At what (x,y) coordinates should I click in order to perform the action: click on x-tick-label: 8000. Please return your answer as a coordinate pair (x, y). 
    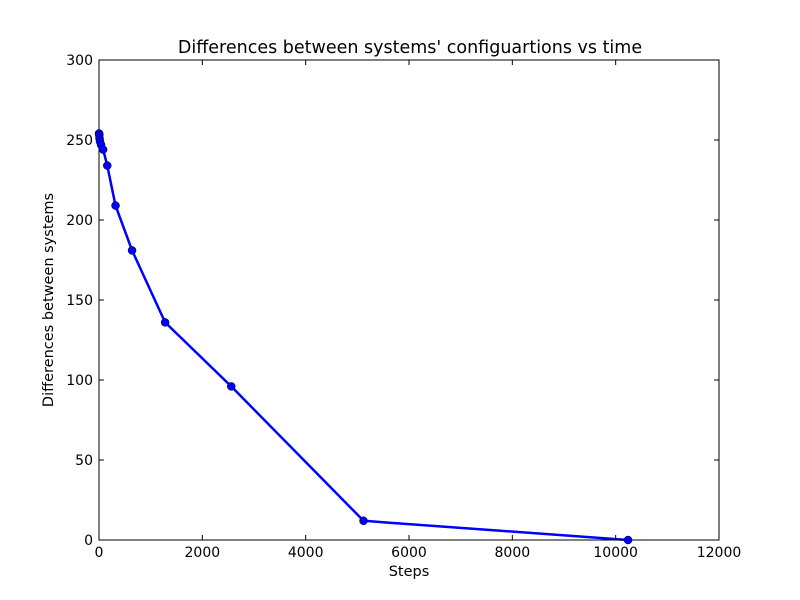
    Looking at the image, I should click on (513, 553).